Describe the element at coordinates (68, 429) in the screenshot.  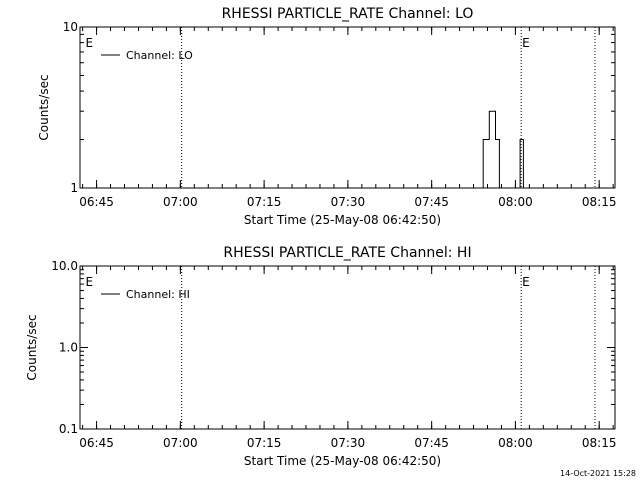
I see `y-tick-label: 0.1` at that location.